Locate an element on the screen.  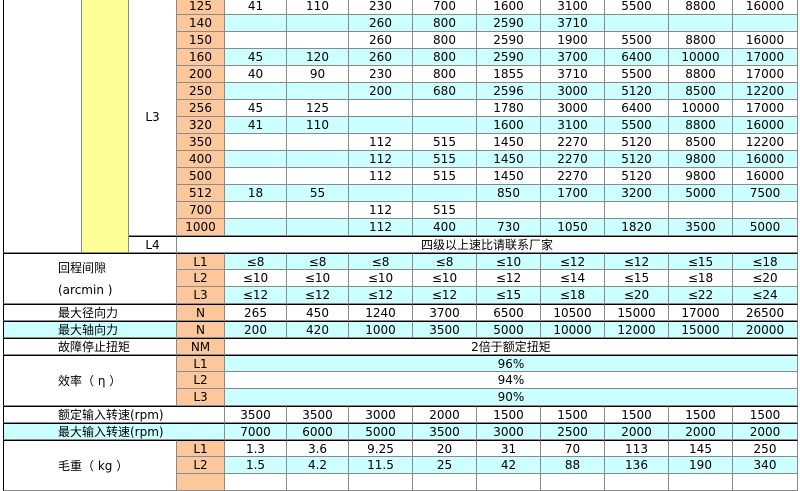
radial-force-value: 6500 is located at coordinates (509, 312).